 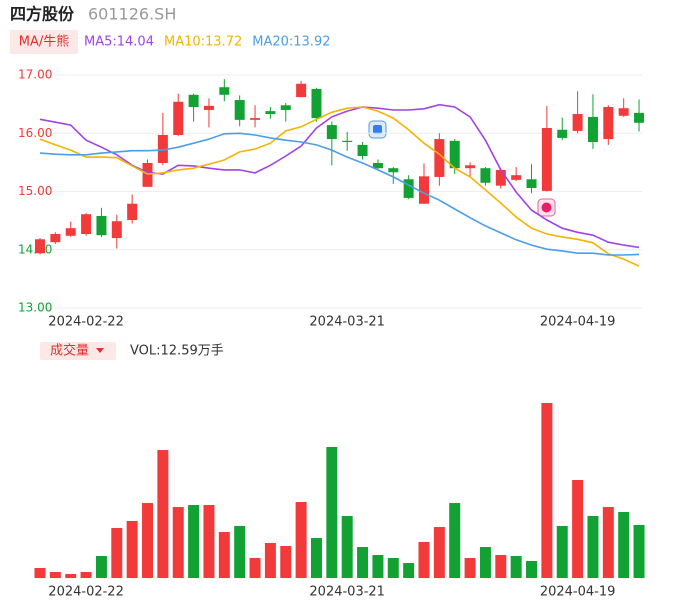 What do you see at coordinates (35, 133) in the screenshot?
I see `y-tick-label: 16.00` at bounding box center [35, 133].